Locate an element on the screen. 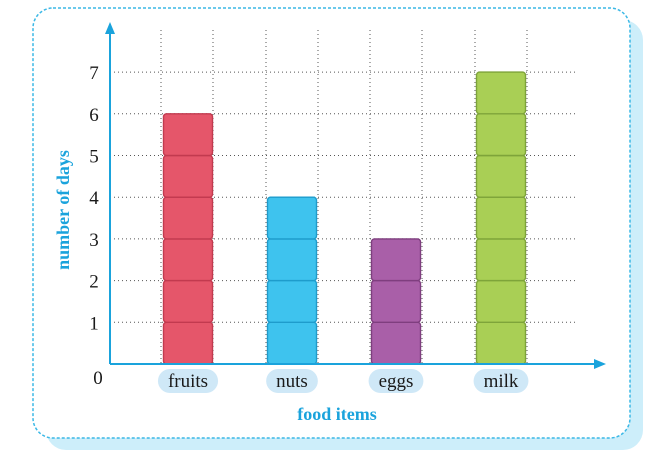 The height and width of the screenshot is (470, 651). x-axis-title: food items is located at coordinates (337, 414).